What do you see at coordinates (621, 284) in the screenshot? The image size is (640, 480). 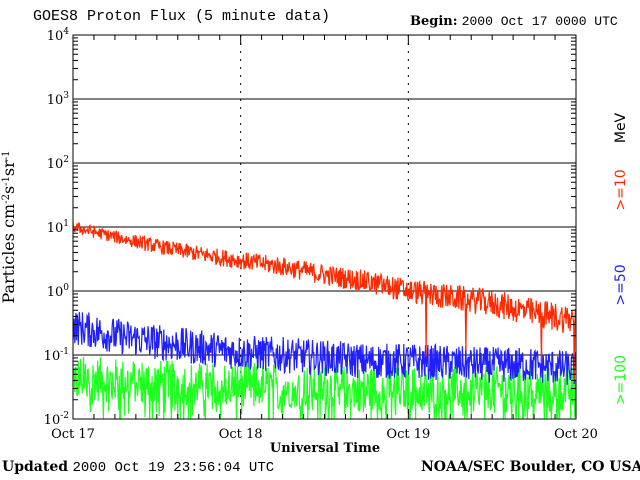 I see `legend-entry: >=50` at bounding box center [621, 284].